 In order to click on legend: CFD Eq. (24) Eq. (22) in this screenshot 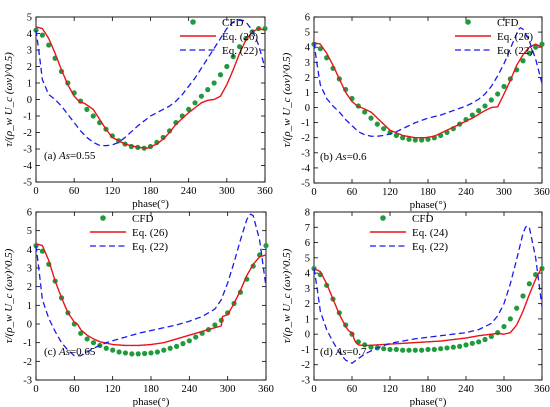, I will do `click(409, 233)`.